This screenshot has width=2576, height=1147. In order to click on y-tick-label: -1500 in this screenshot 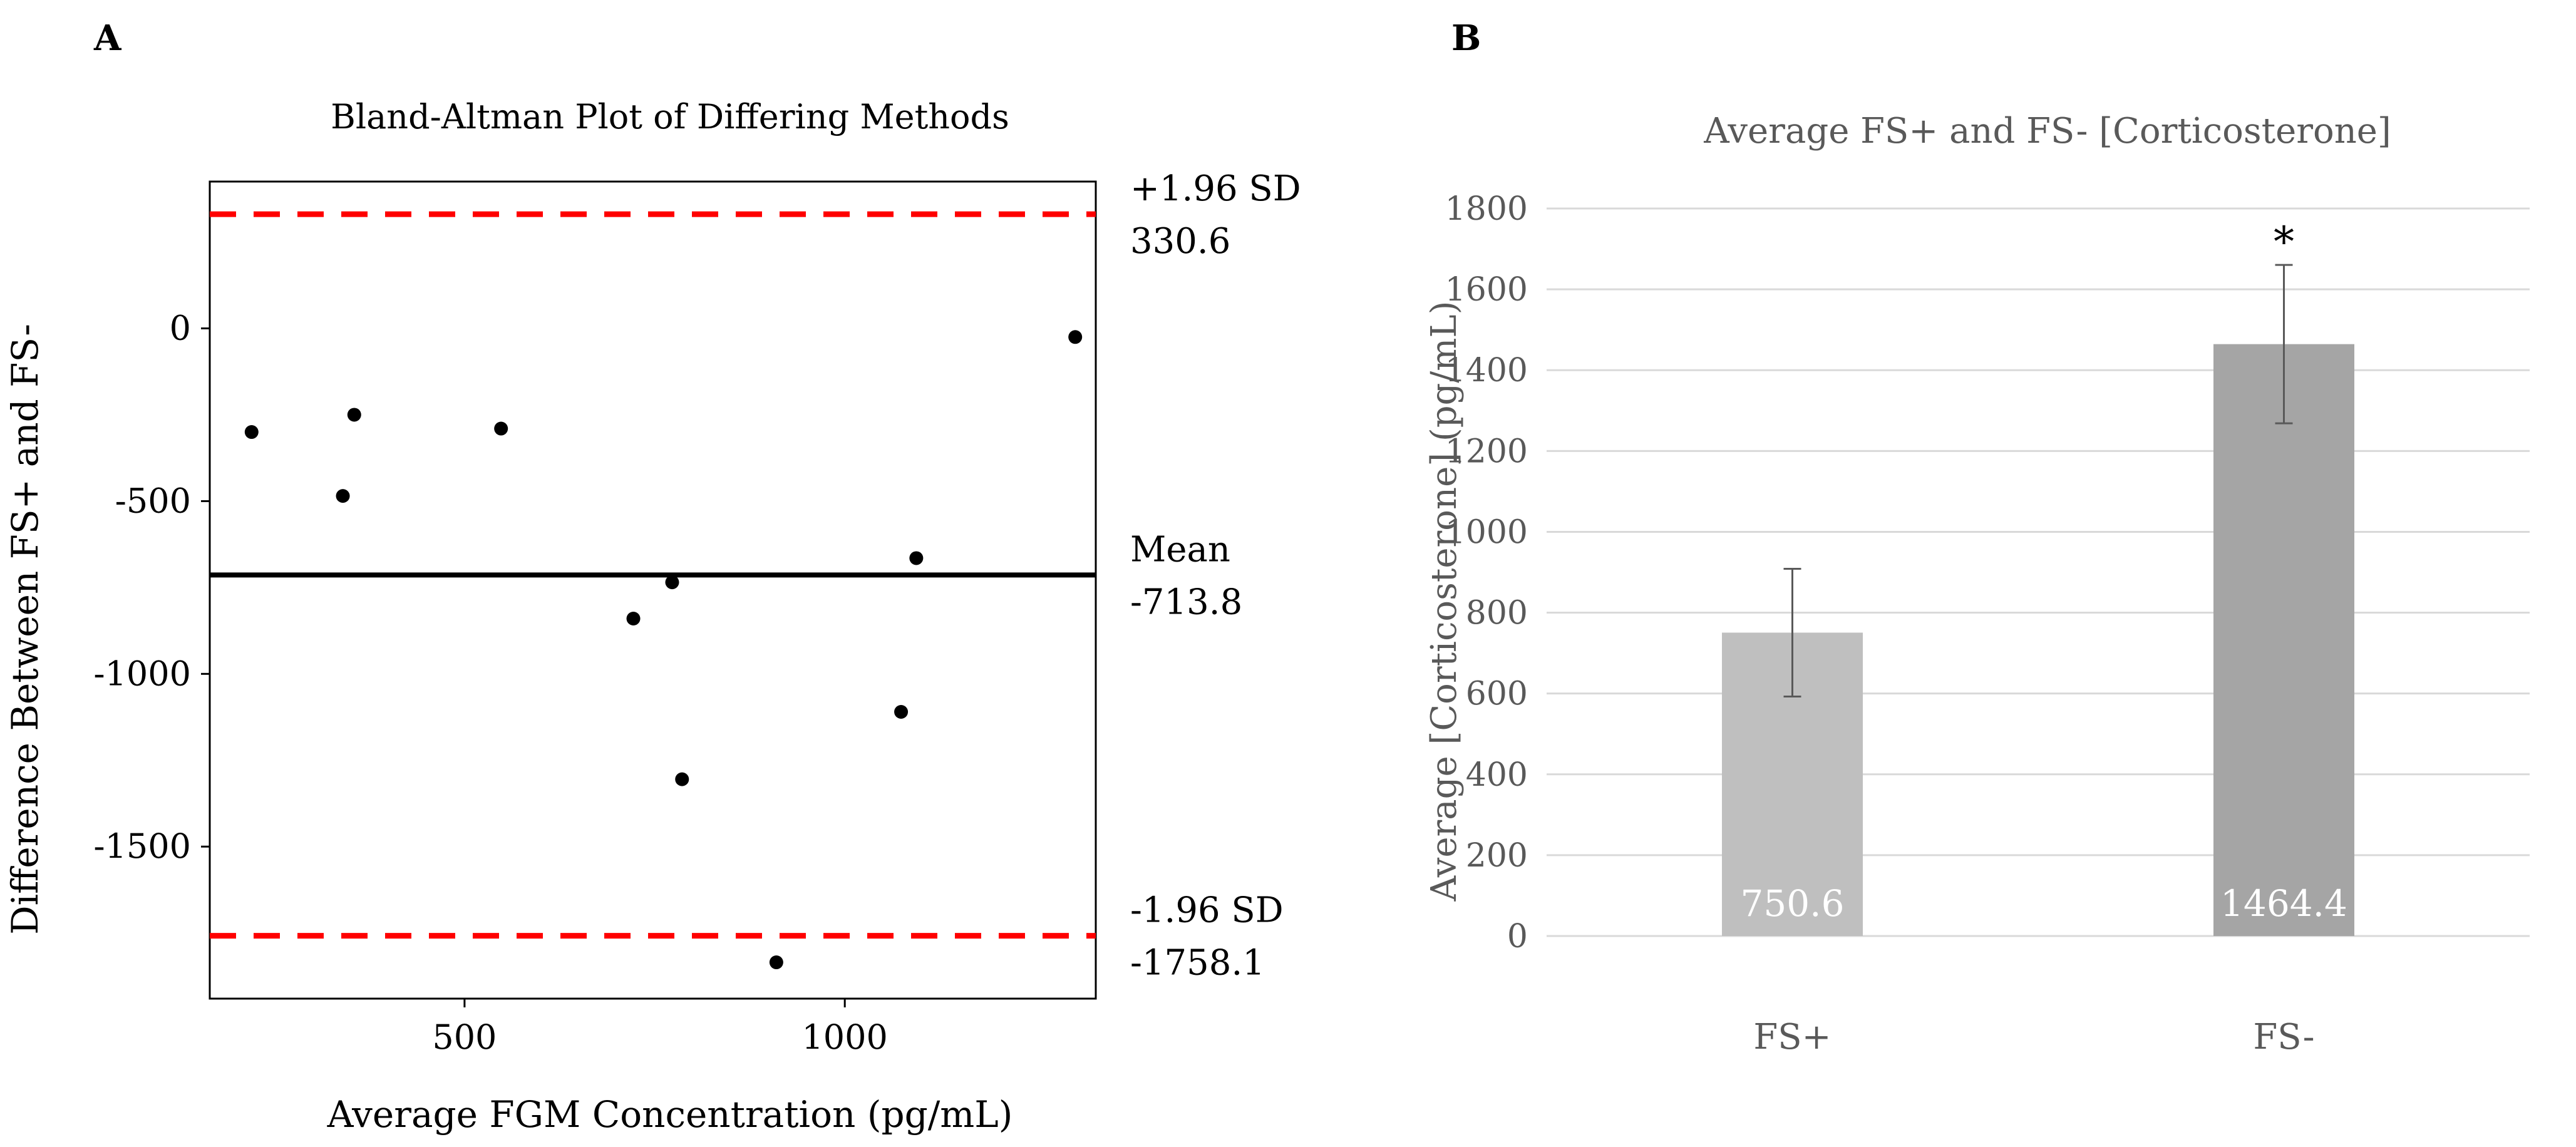, I will do `click(142, 846)`.